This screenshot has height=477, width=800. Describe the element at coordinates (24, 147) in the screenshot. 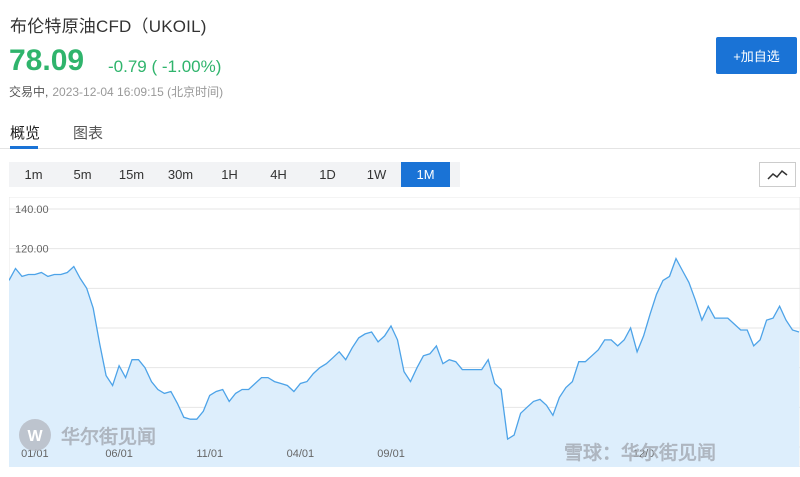

I see `active-tab-indicator` at that location.